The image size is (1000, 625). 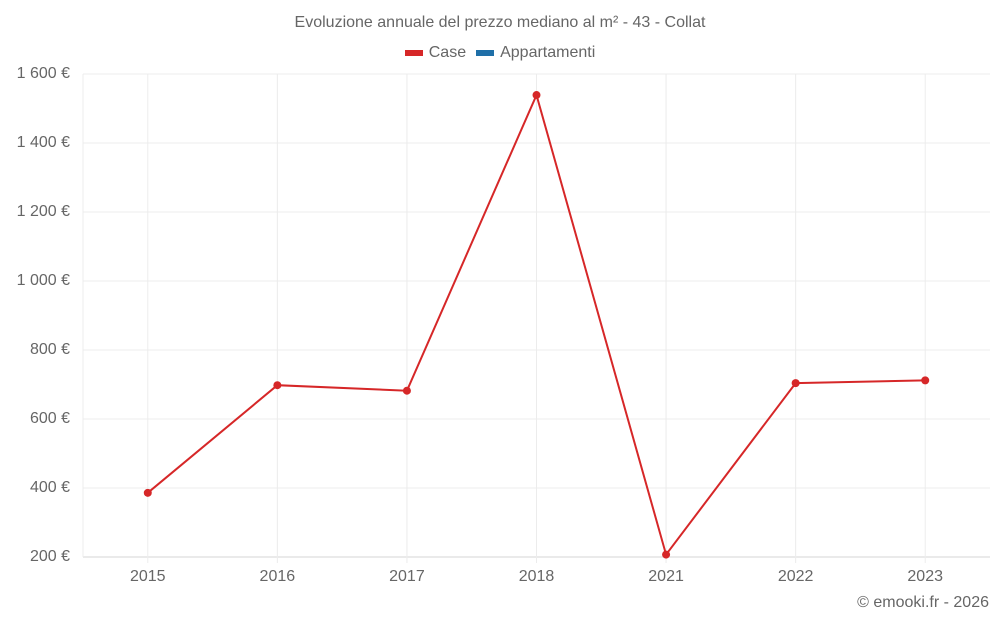 I want to click on legend-item-case: Case, so click(x=435, y=53).